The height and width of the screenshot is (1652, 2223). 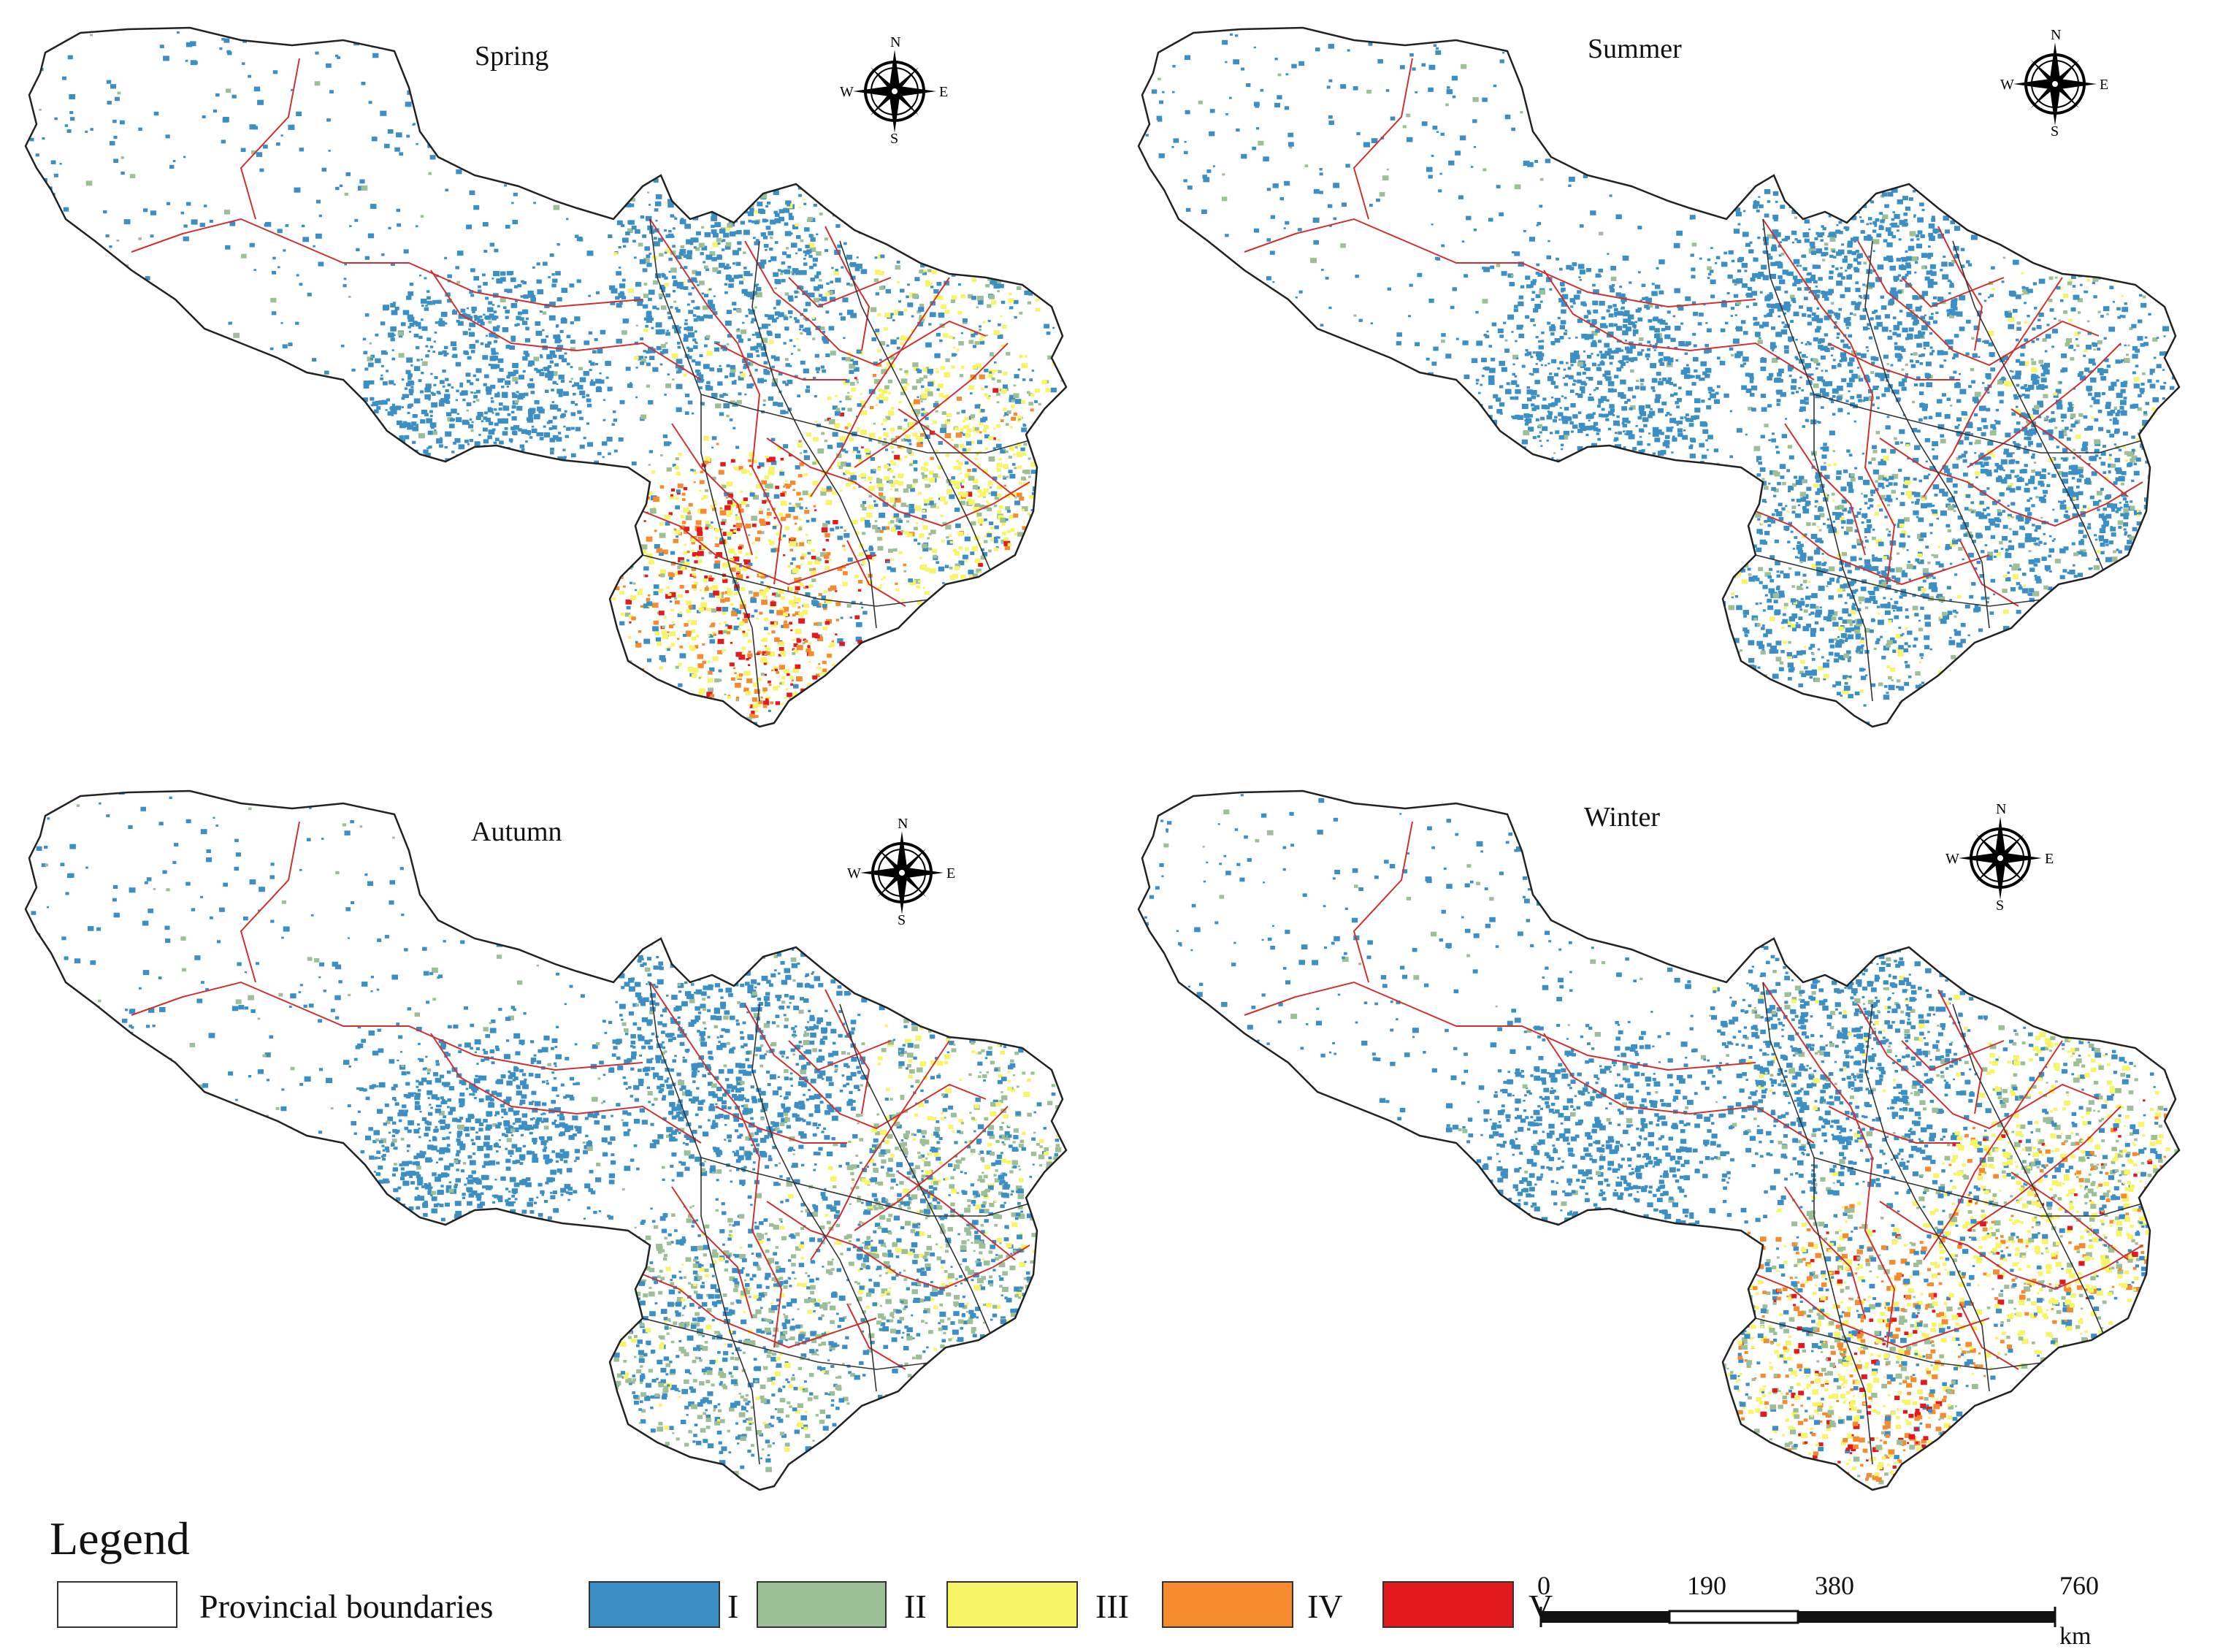 I want to click on legend-label-class-4: IV, so click(x=1325, y=1606).